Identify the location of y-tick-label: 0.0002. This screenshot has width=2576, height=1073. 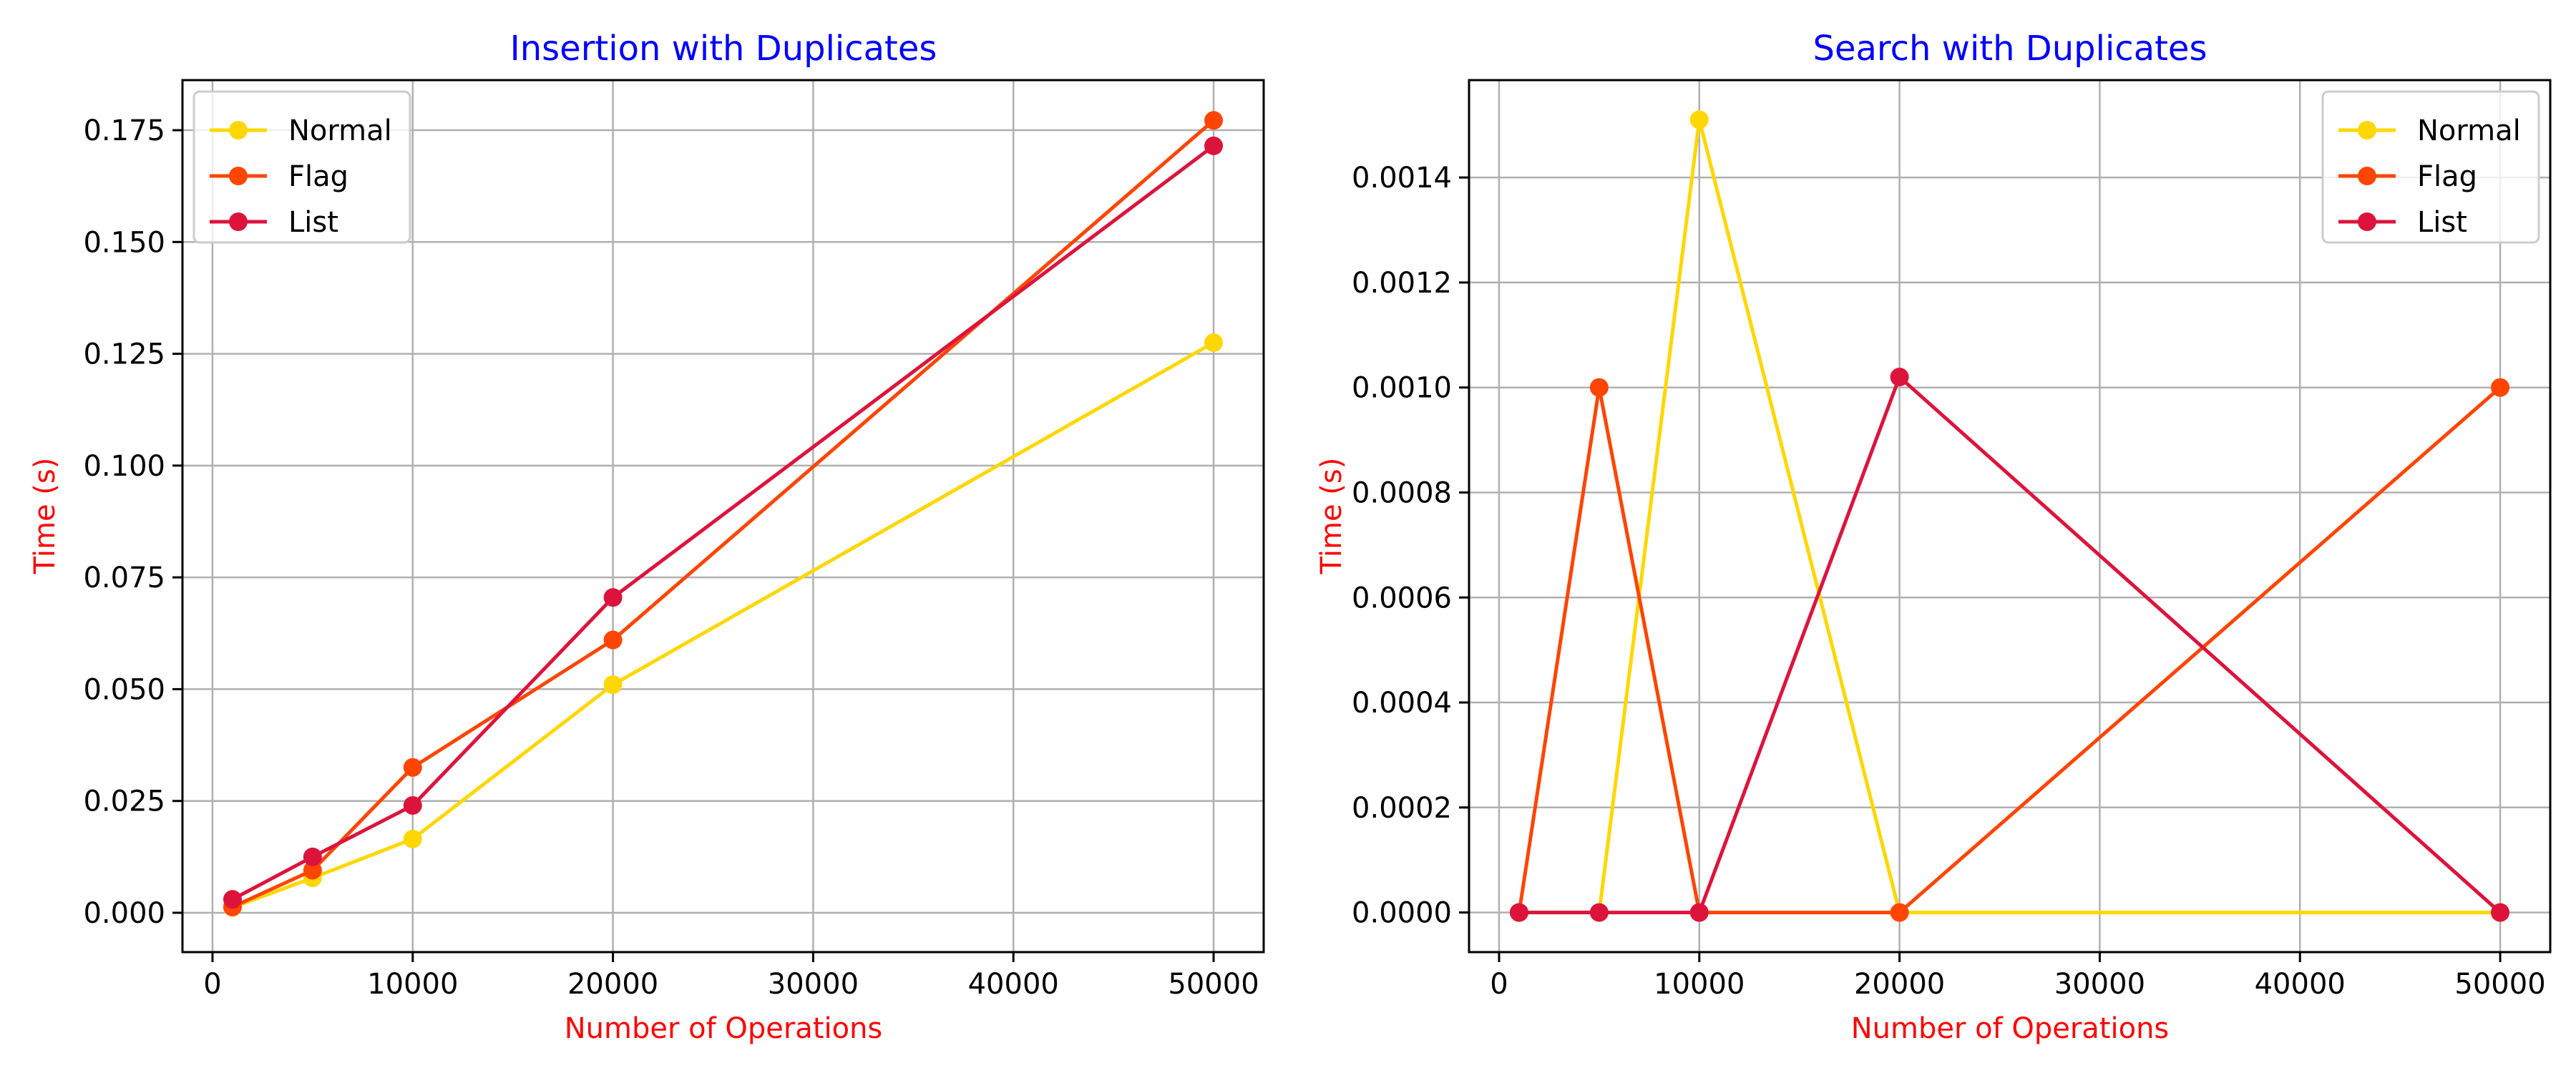
(1402, 808).